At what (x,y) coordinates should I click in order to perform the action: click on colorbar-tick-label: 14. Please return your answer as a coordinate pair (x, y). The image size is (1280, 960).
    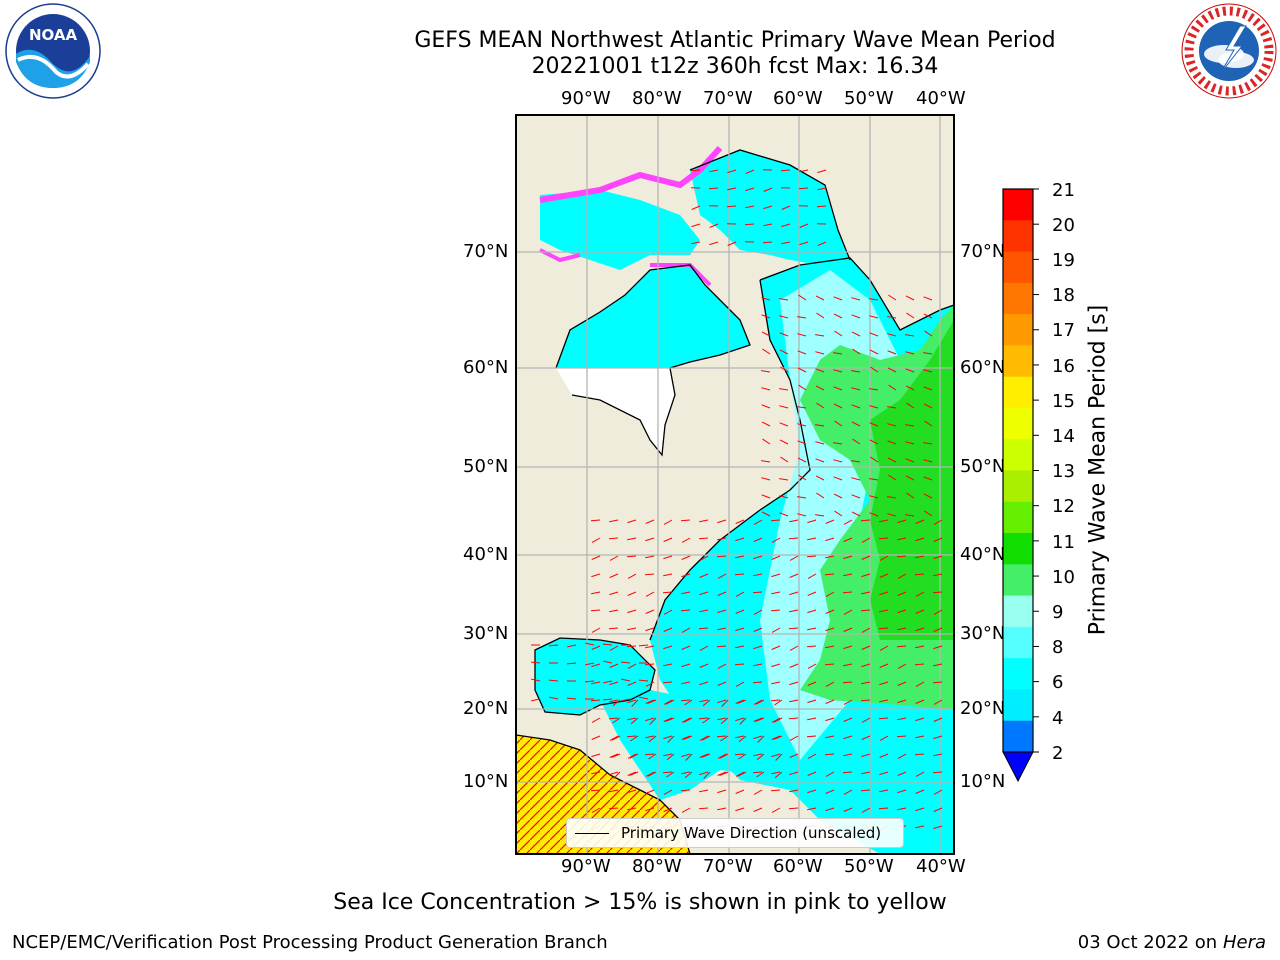
    Looking at the image, I should click on (1063, 436).